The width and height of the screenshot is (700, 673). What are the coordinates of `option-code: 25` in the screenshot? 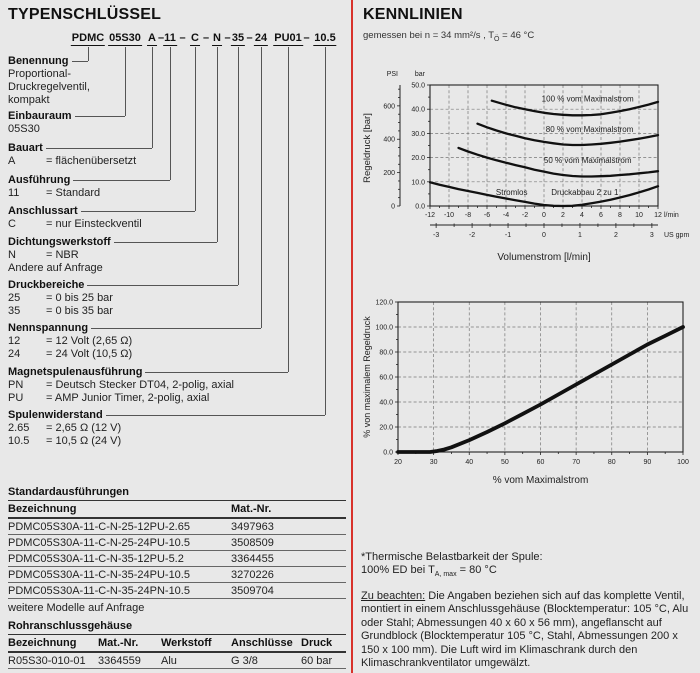 It's located at (14, 298).